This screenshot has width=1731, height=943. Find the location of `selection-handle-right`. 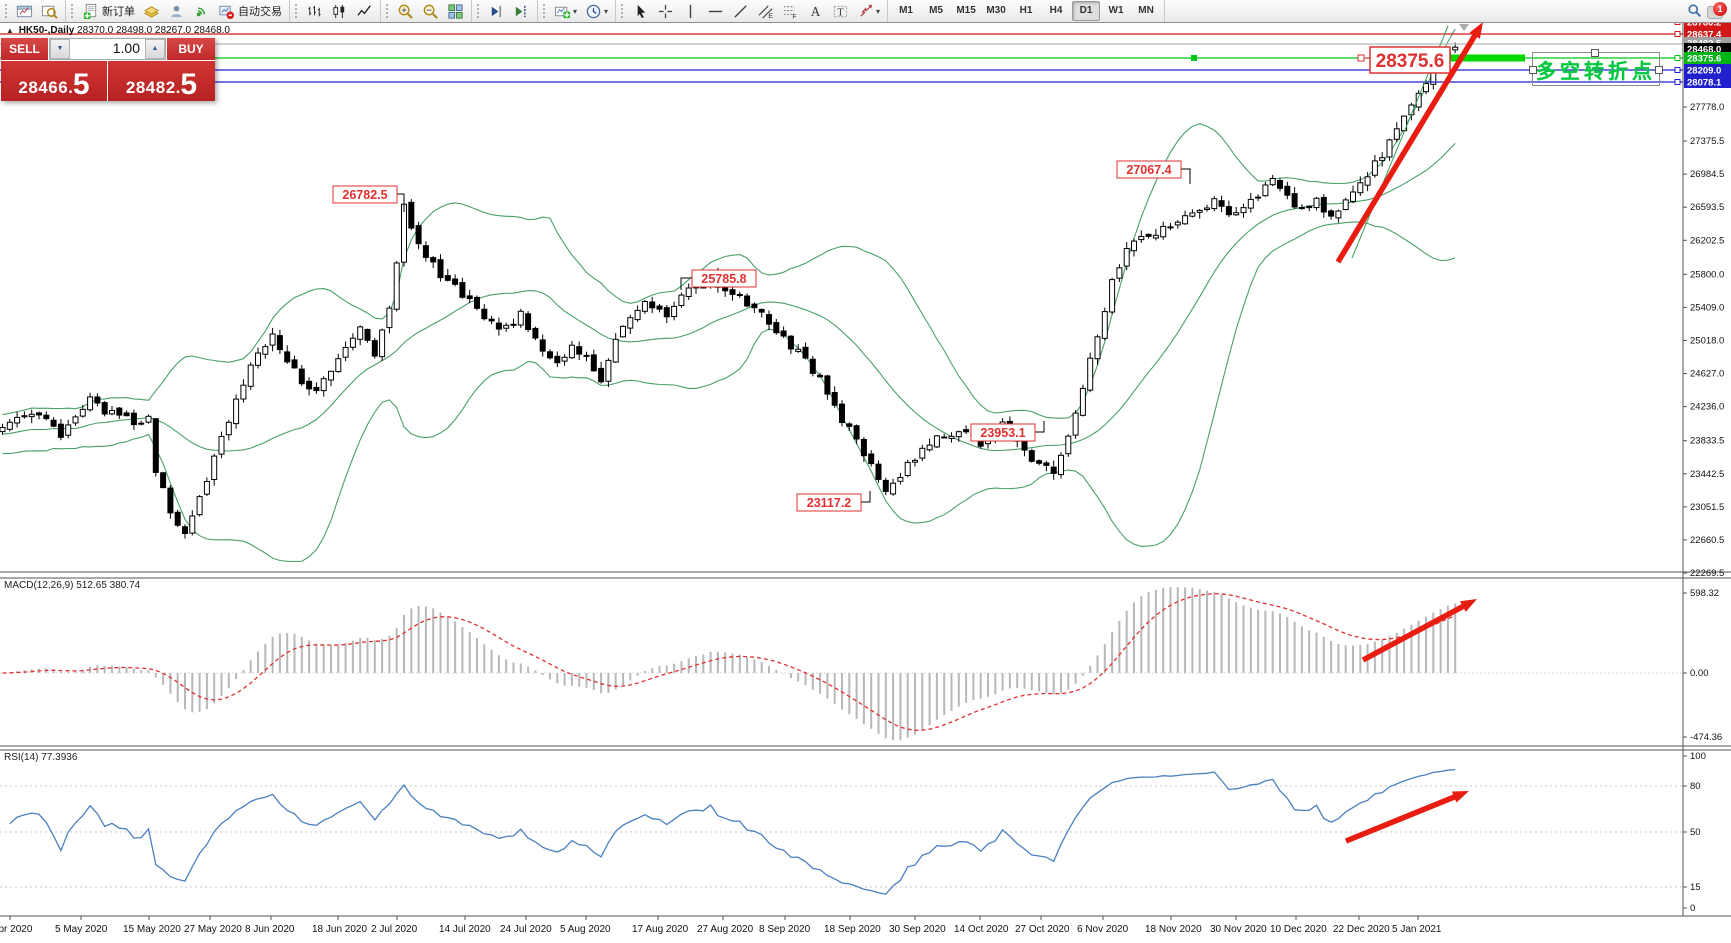

selection-handle-right is located at coordinates (1659, 70).